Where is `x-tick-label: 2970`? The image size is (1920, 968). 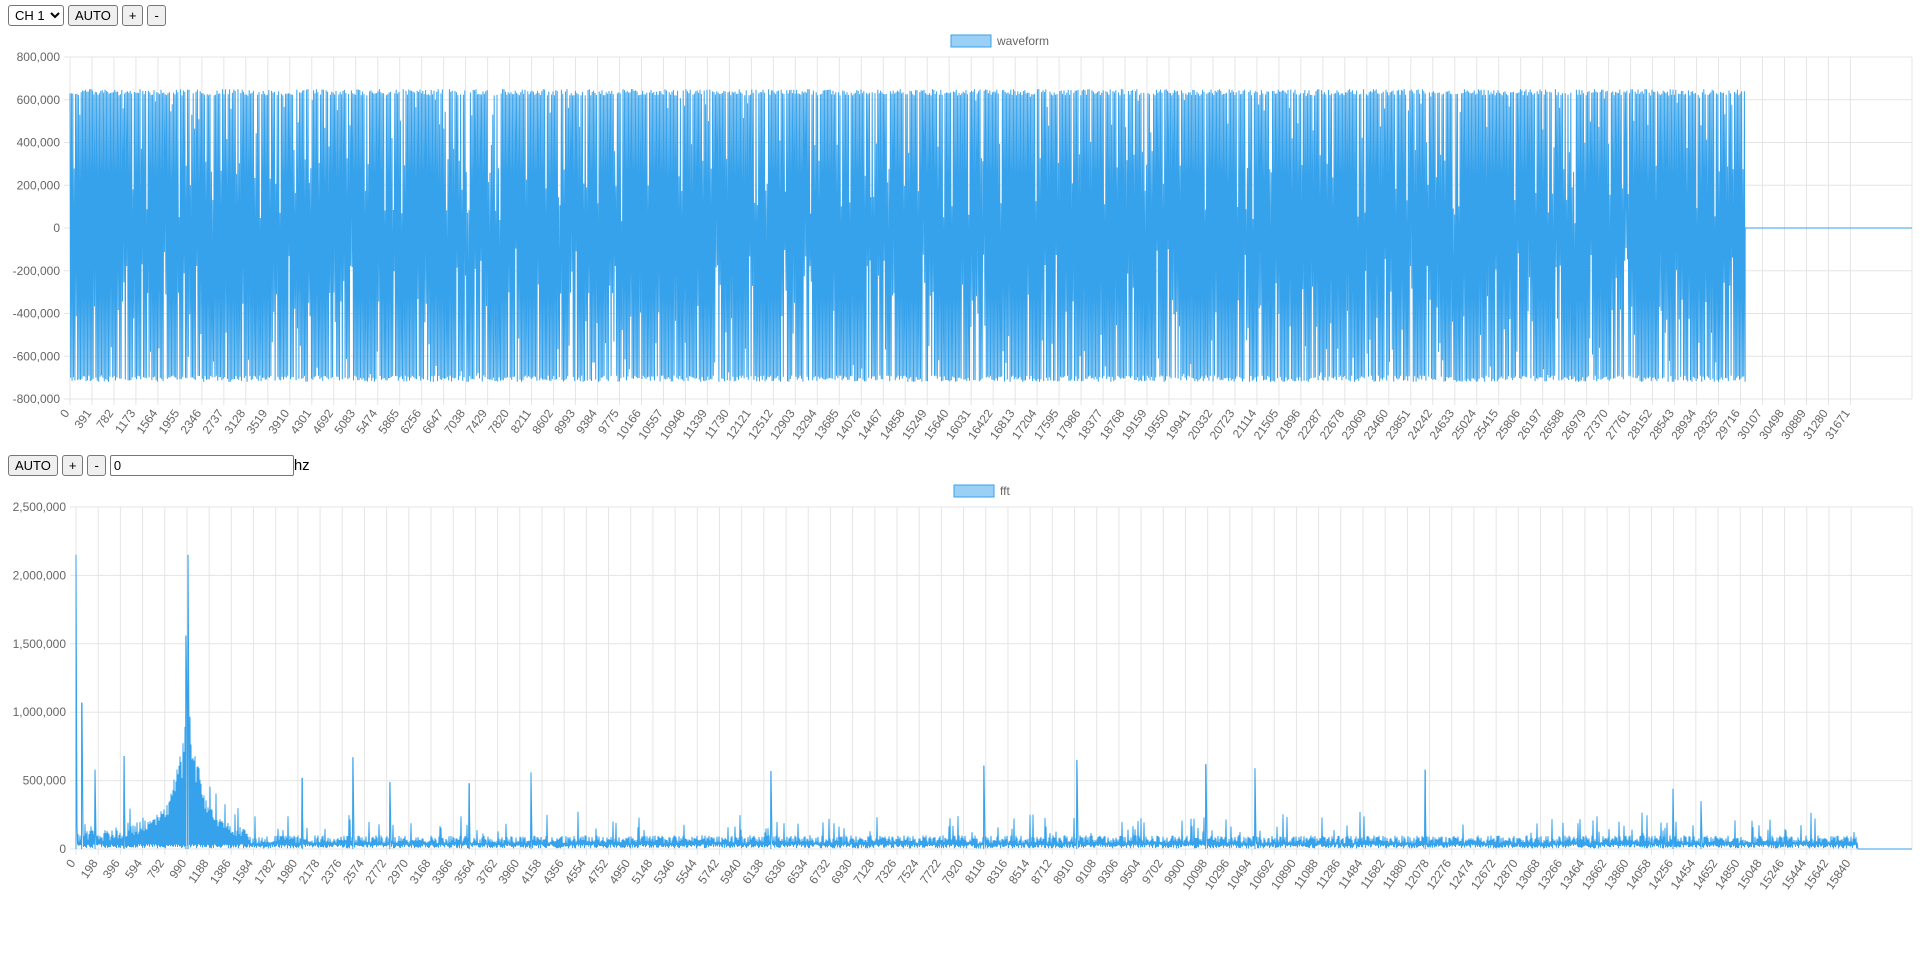 x-tick-label: 2970 is located at coordinates (398, 871).